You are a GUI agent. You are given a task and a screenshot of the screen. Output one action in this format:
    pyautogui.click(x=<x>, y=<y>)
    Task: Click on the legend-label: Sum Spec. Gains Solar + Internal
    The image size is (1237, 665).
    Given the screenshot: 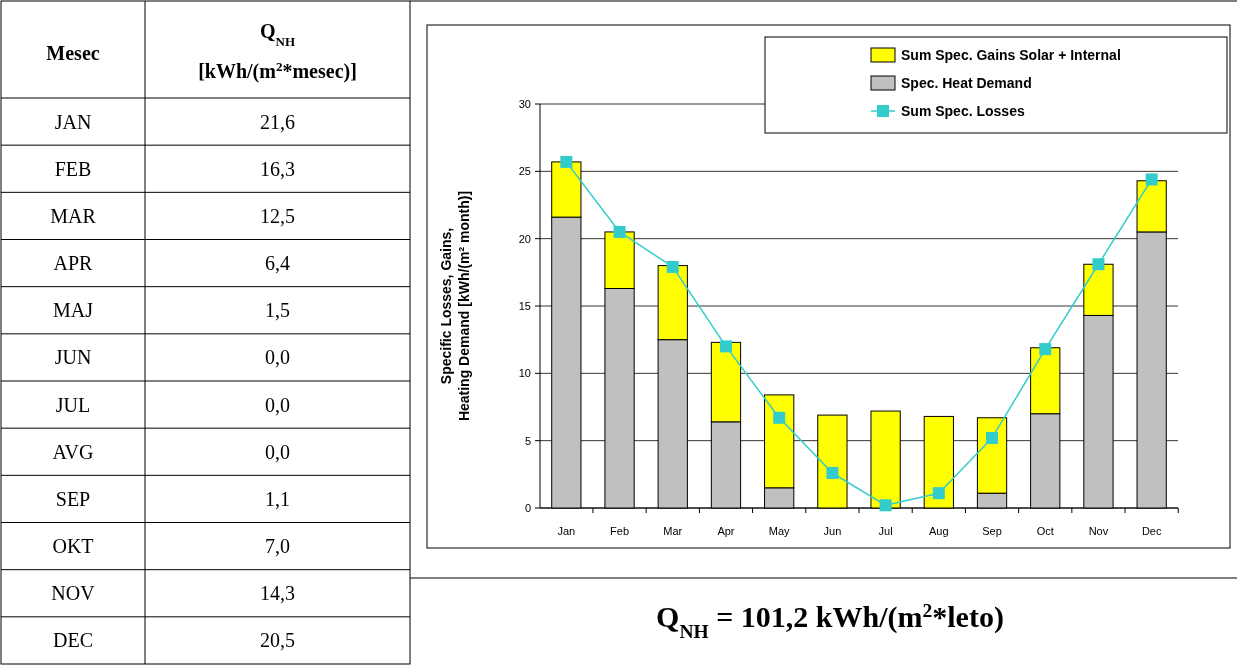 What is the action you would take?
    pyautogui.click(x=1011, y=55)
    